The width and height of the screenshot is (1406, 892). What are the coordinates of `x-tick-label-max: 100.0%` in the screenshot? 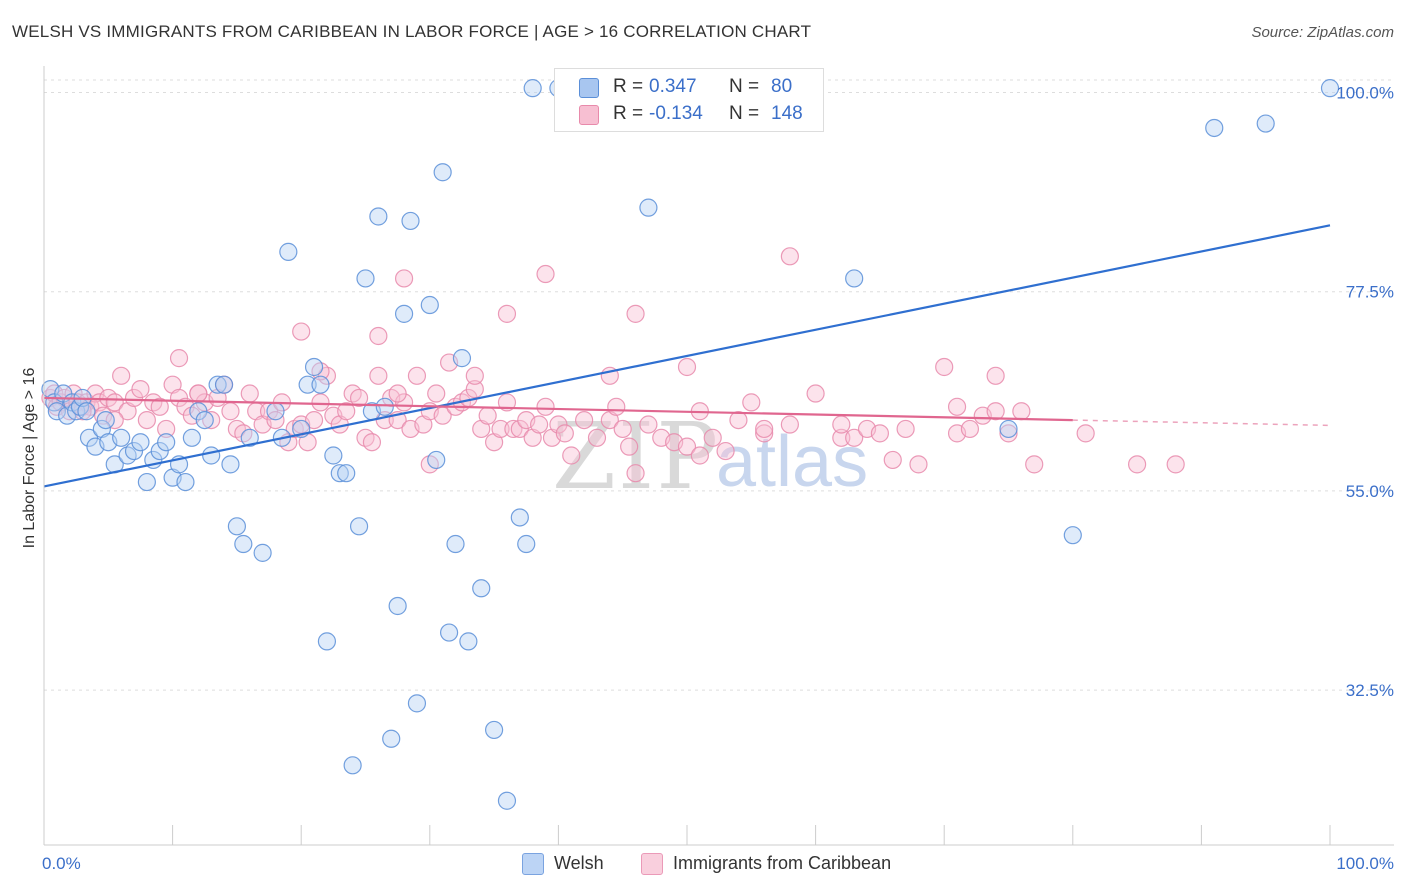 It's located at (1365, 863).